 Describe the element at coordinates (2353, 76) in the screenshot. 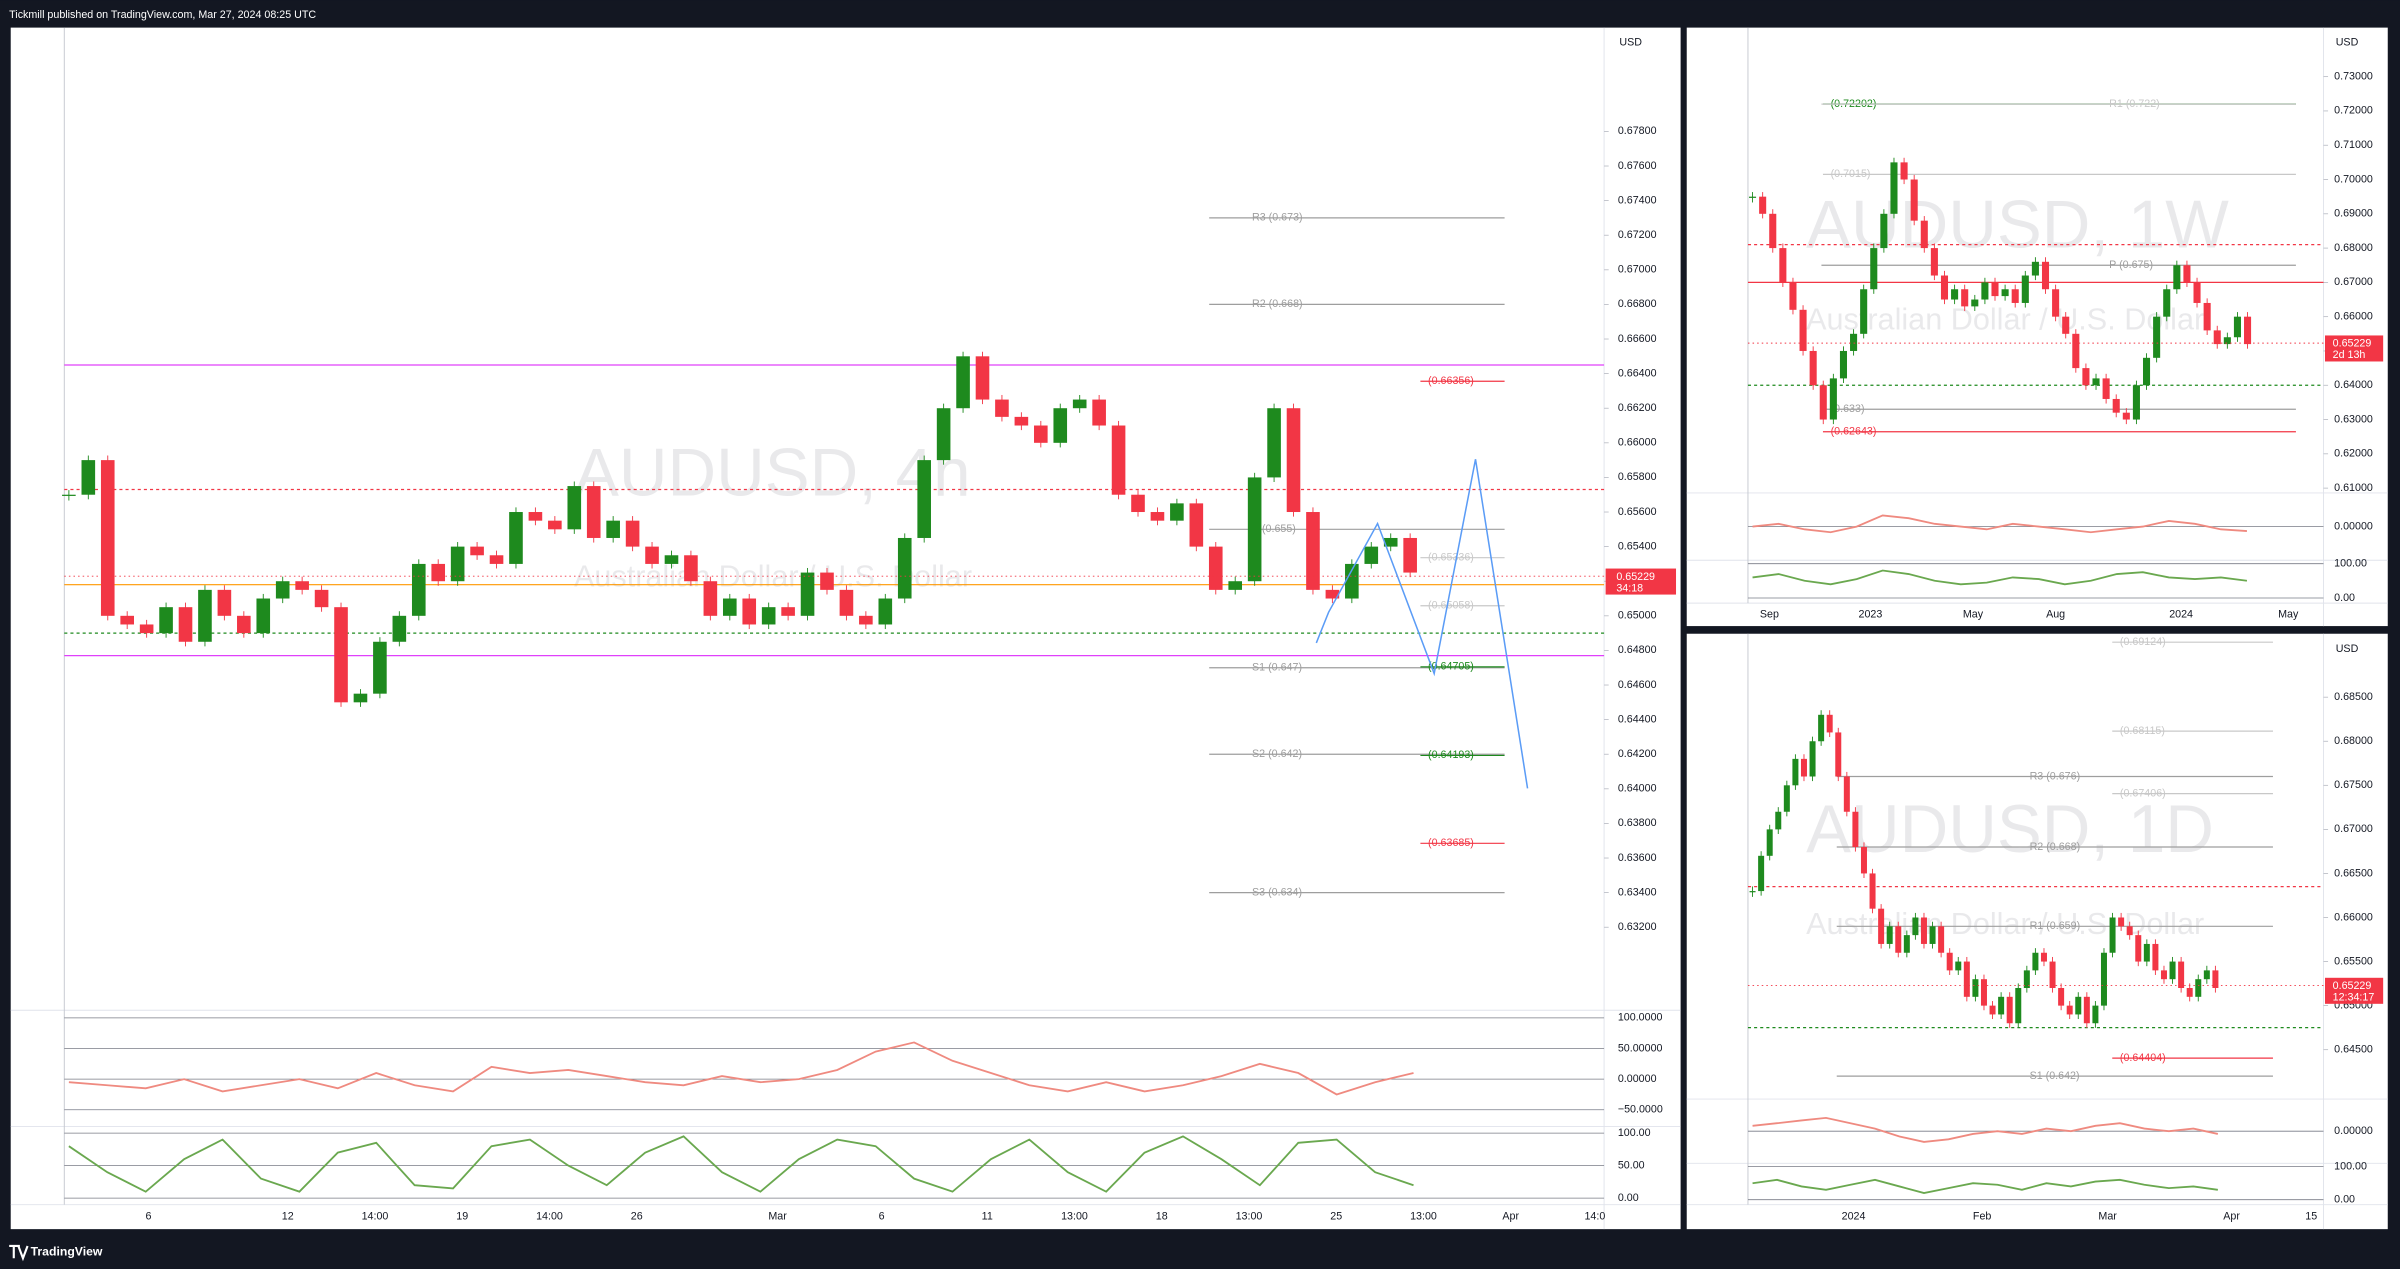

I see `y-tick-label: 0.73000` at that location.